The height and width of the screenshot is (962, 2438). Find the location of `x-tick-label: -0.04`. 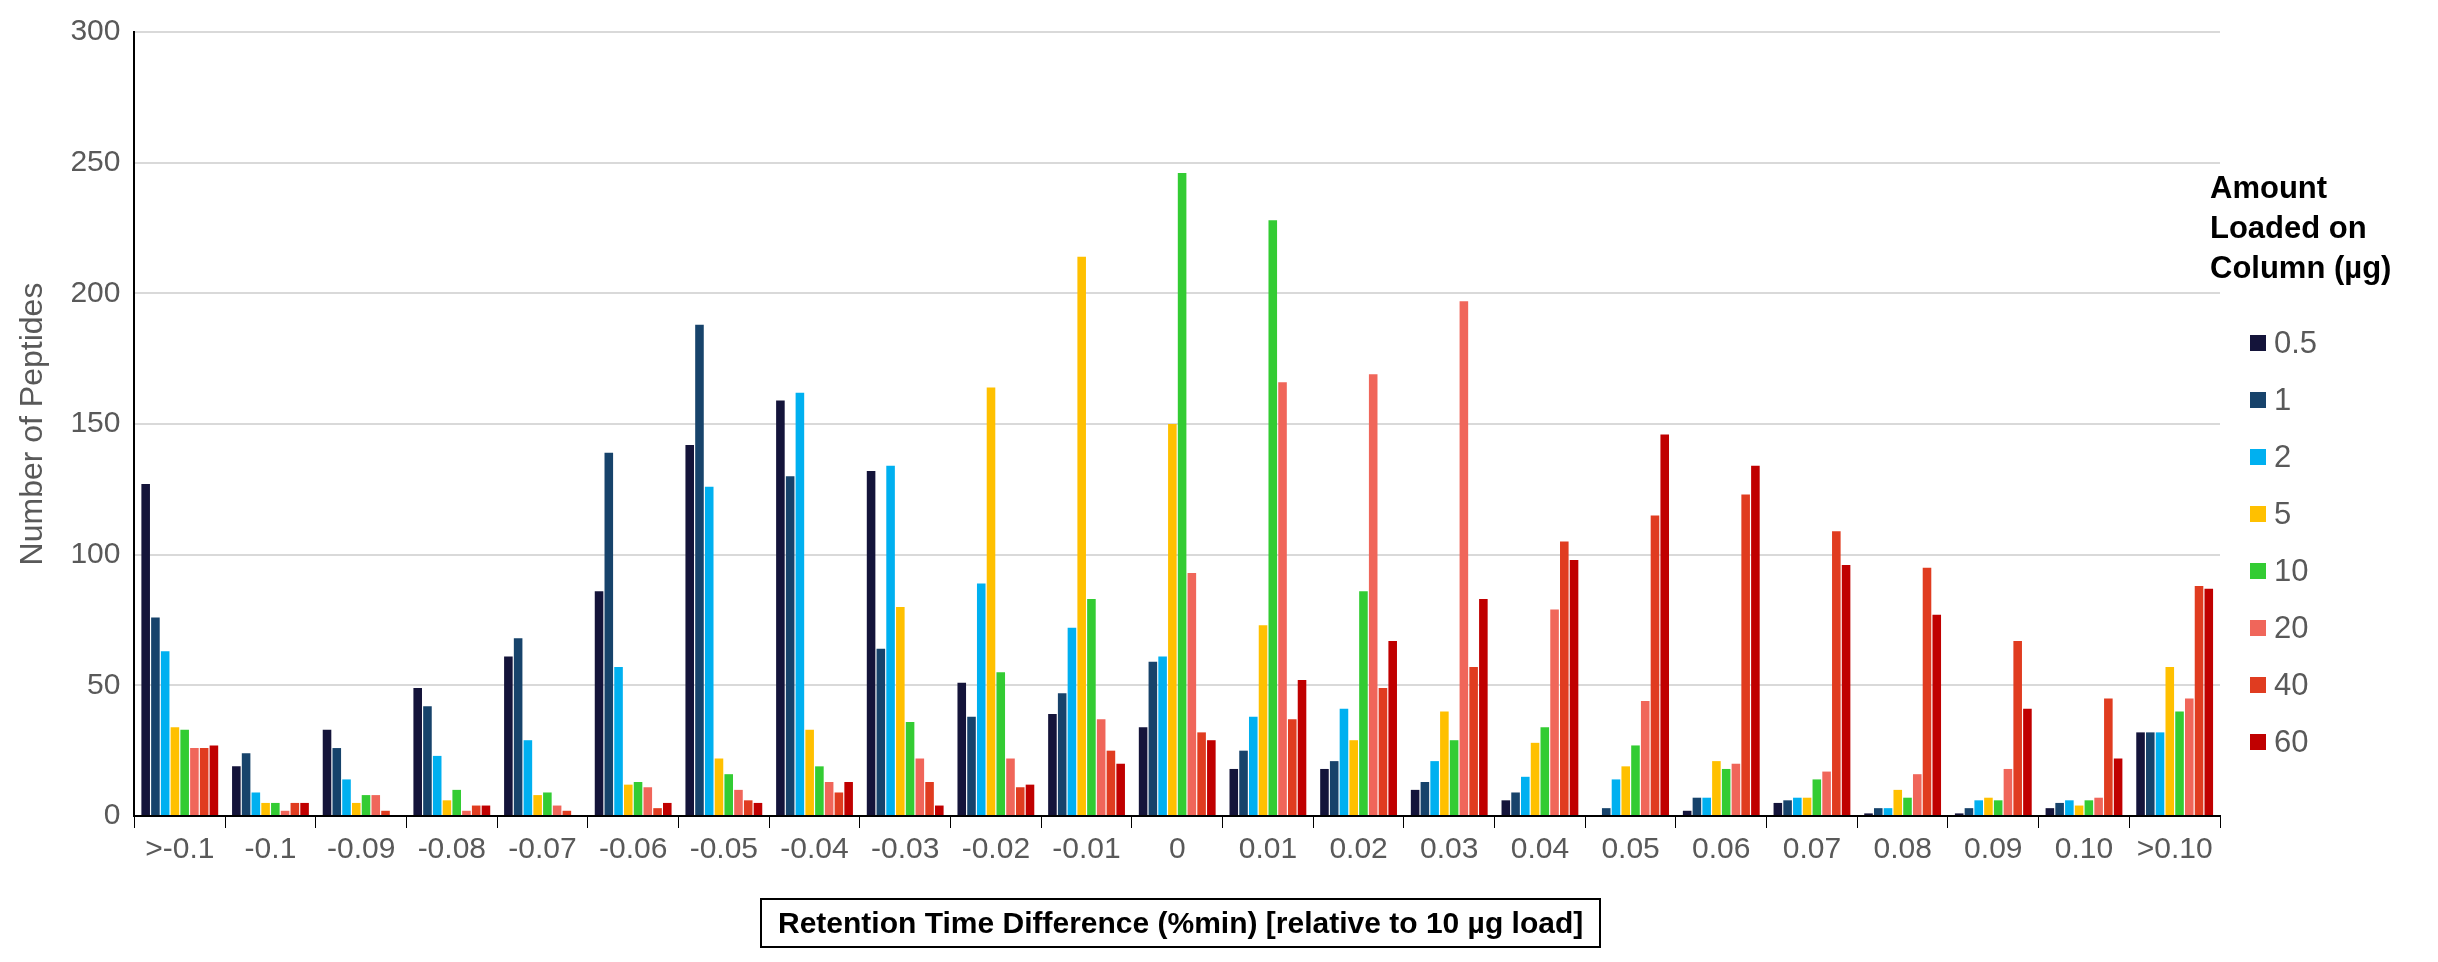

x-tick-label: -0.04 is located at coordinates (814, 848).